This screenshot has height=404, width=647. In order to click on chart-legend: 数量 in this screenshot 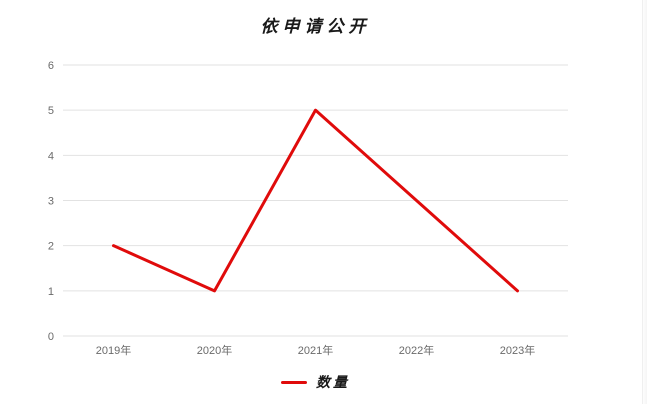, I will do `click(315, 382)`.